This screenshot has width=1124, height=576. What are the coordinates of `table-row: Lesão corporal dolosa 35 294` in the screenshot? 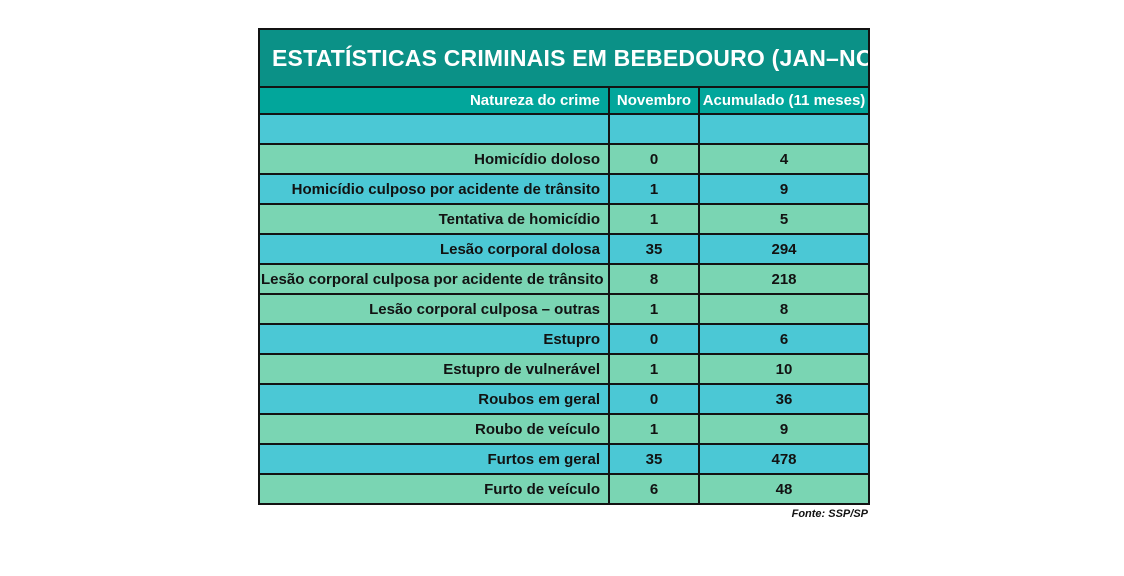 It's located at (564, 249).